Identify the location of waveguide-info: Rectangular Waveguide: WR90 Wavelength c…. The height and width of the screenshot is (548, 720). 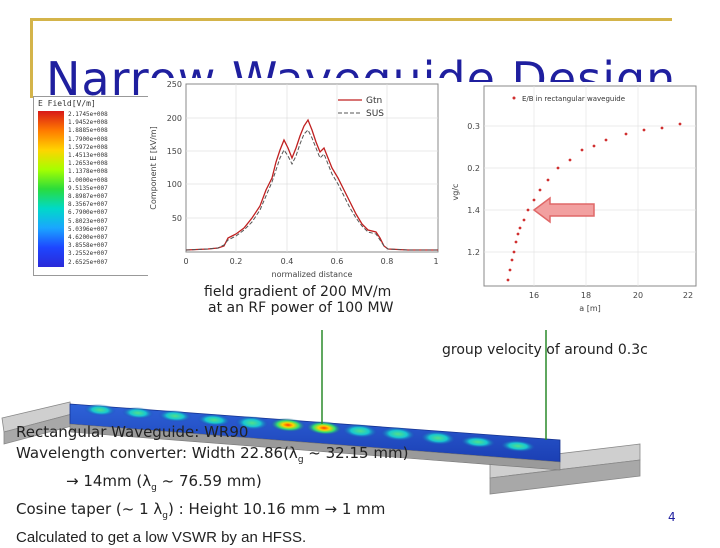
(212, 485).